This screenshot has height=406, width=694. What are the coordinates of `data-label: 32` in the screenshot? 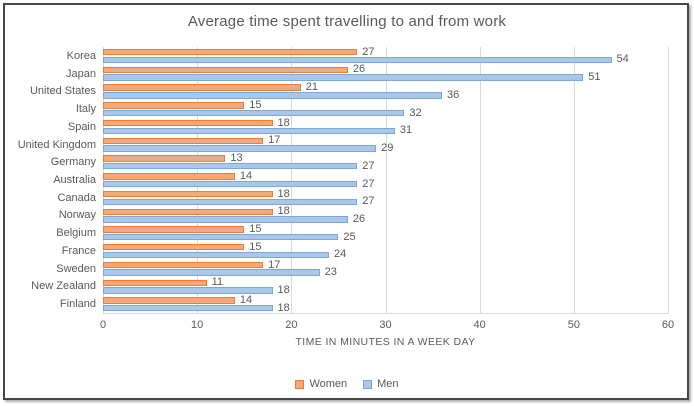 It's located at (415, 112).